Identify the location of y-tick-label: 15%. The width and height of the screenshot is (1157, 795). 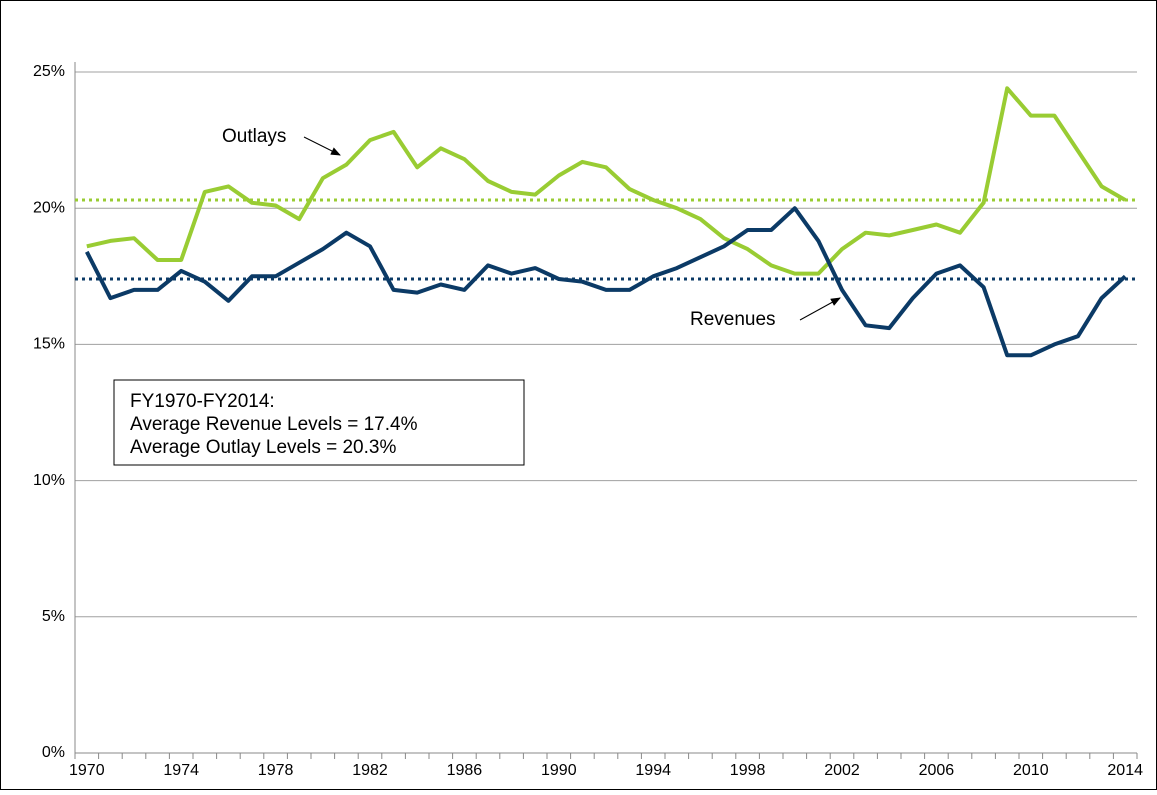
(49, 344).